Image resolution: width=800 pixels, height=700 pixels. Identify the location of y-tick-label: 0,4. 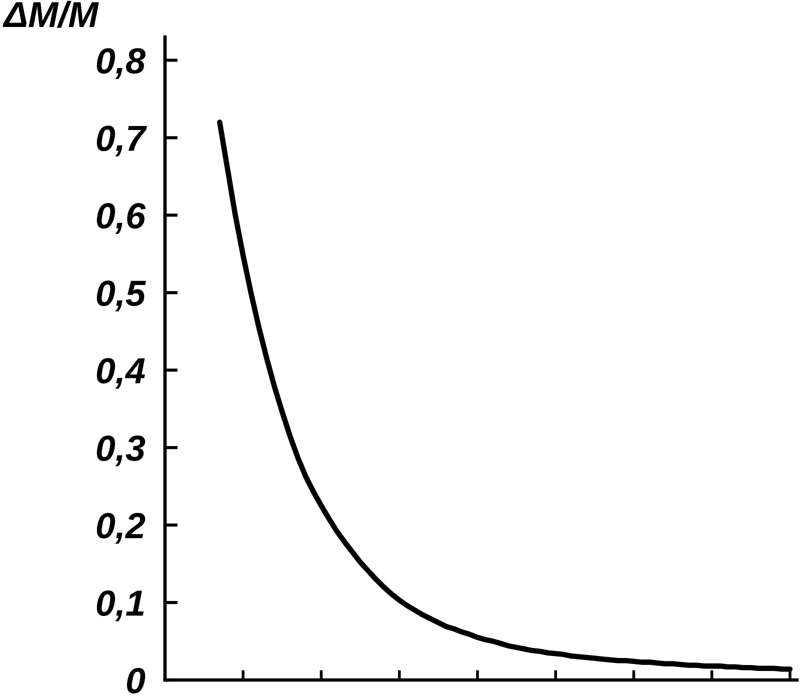
(120, 373).